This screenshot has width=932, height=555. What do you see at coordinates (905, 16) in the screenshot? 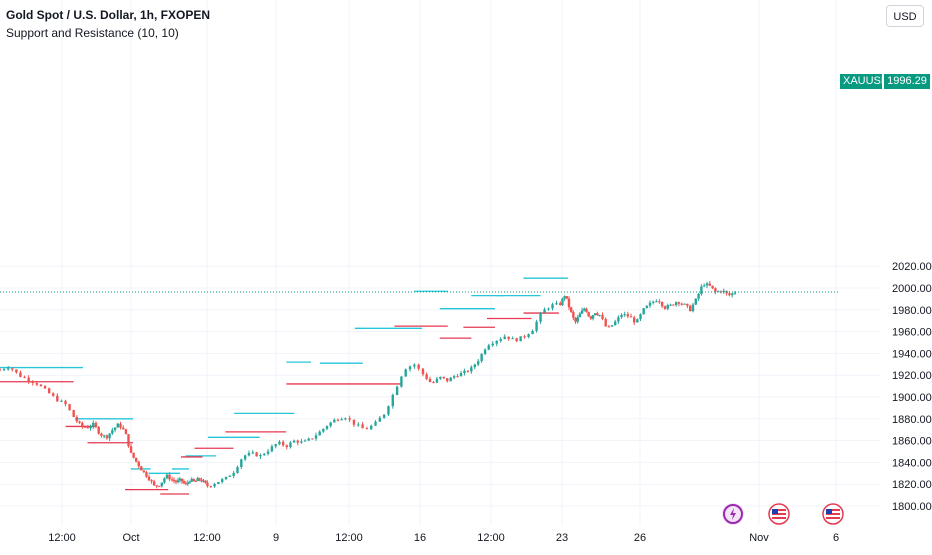
I see `currency-button: USD` at bounding box center [905, 16].